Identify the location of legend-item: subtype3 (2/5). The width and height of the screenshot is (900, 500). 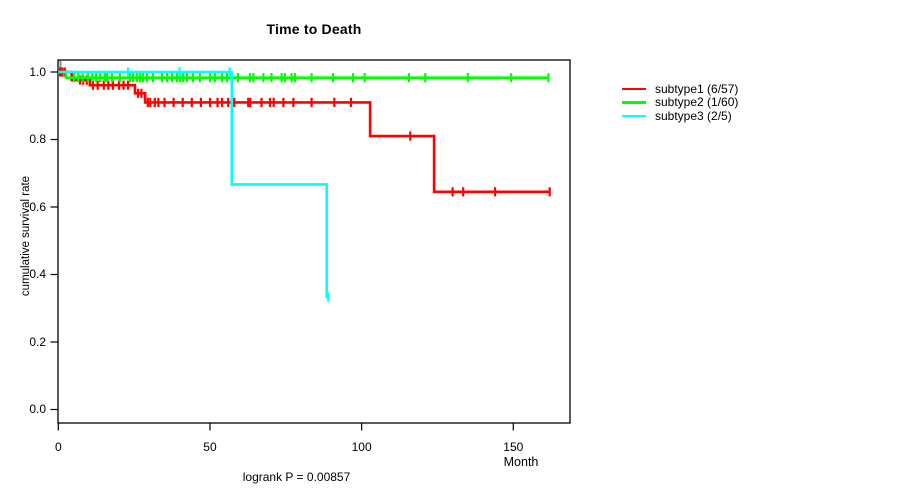
(680, 116).